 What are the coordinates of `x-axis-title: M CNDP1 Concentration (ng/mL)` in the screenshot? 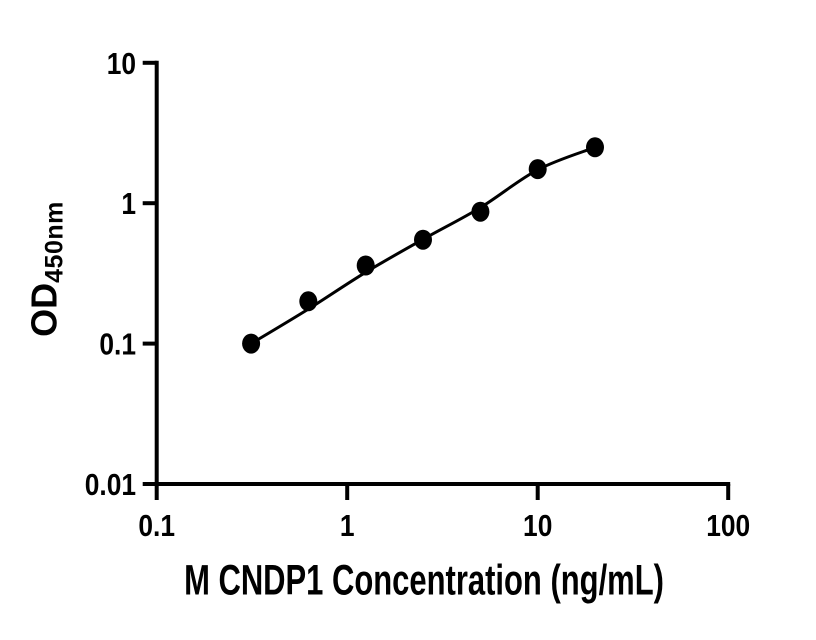 It's located at (424, 581).